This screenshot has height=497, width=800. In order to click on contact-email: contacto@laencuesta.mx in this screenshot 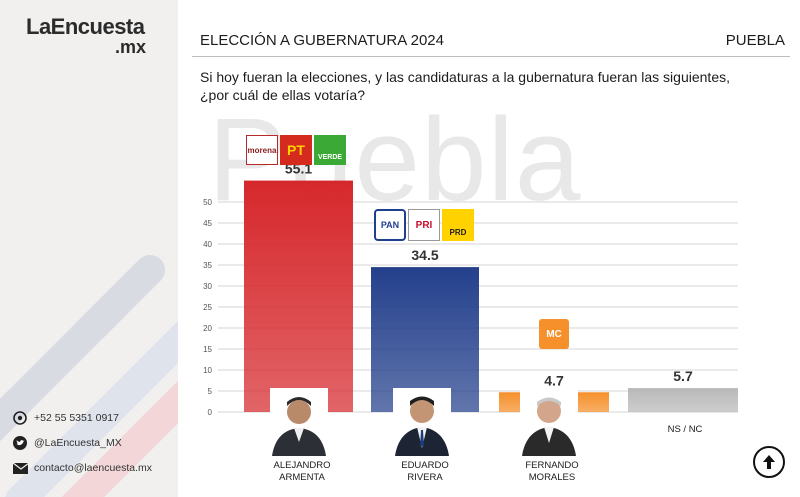, I will do `click(82, 468)`.